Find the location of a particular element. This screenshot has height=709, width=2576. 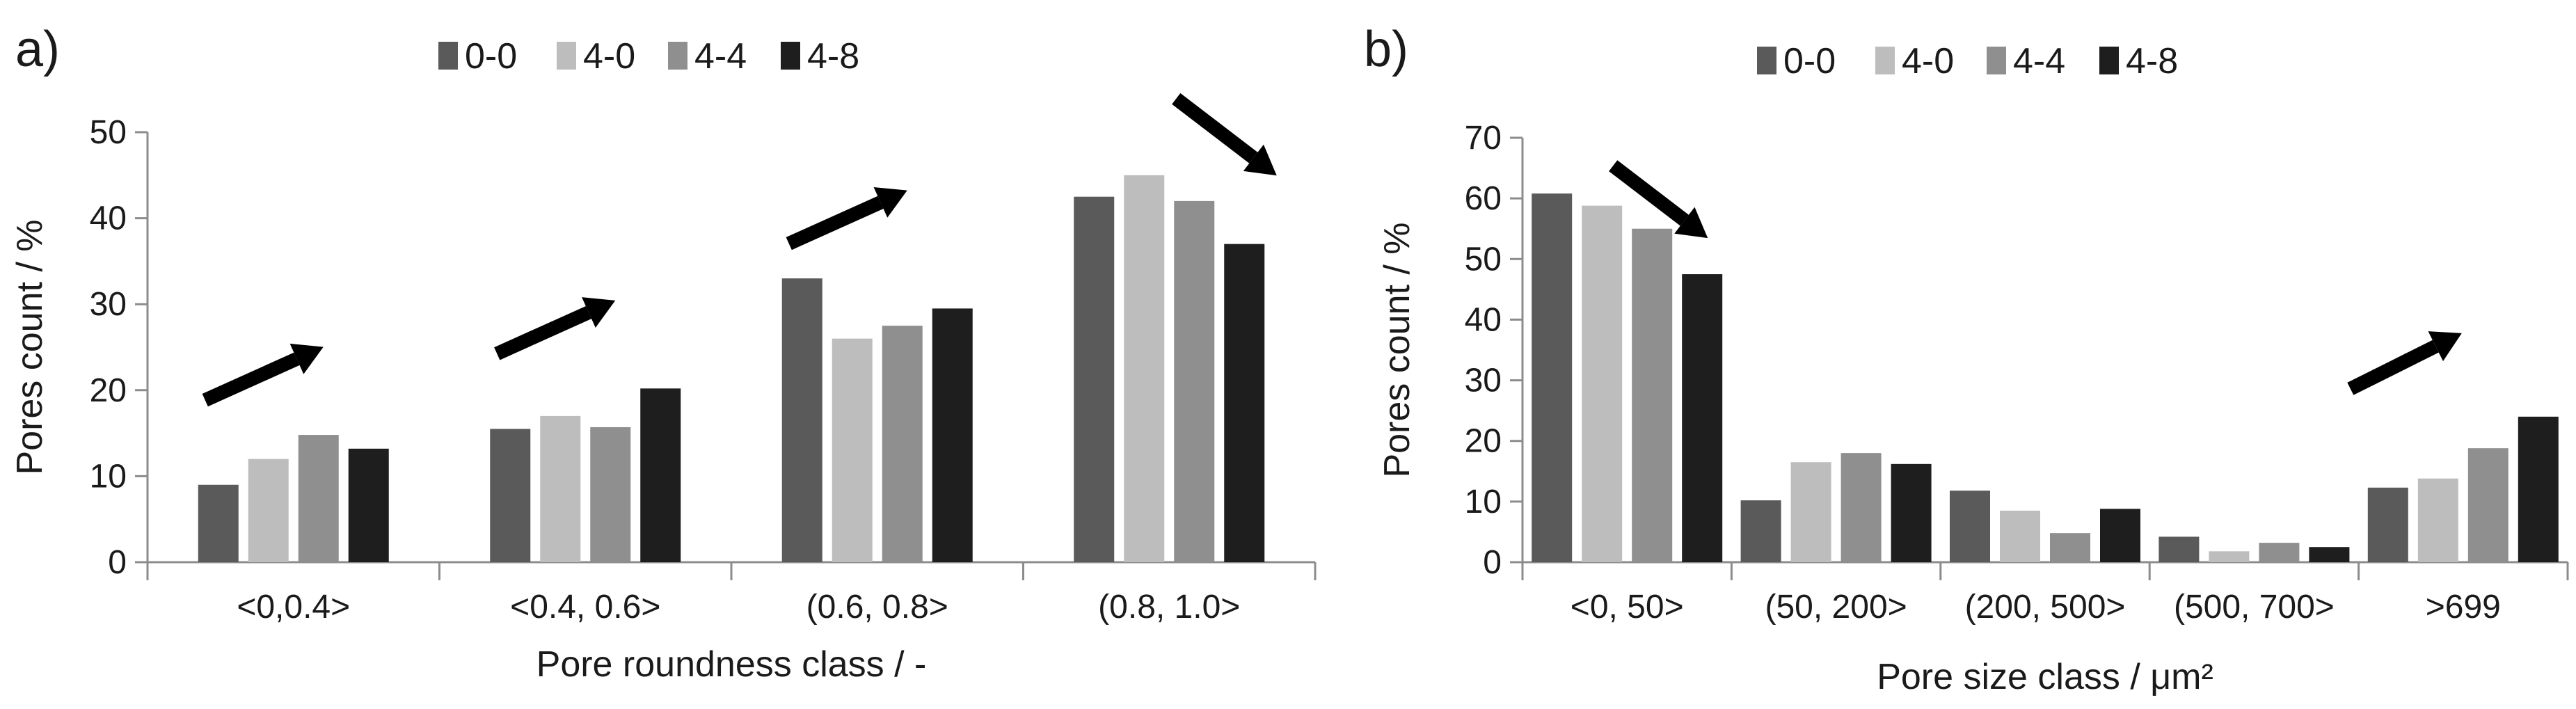

y-tick-label: 70 is located at coordinates (1483, 138).